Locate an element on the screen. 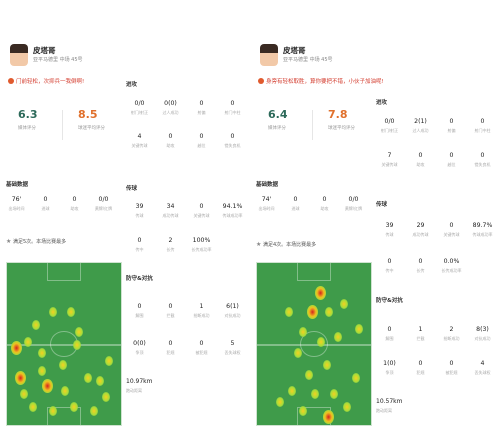 The width and height of the screenshot is (500, 440). pass-row-2: 0 传中 2 长传 100% 长传成功率 is located at coordinates (170, 245).